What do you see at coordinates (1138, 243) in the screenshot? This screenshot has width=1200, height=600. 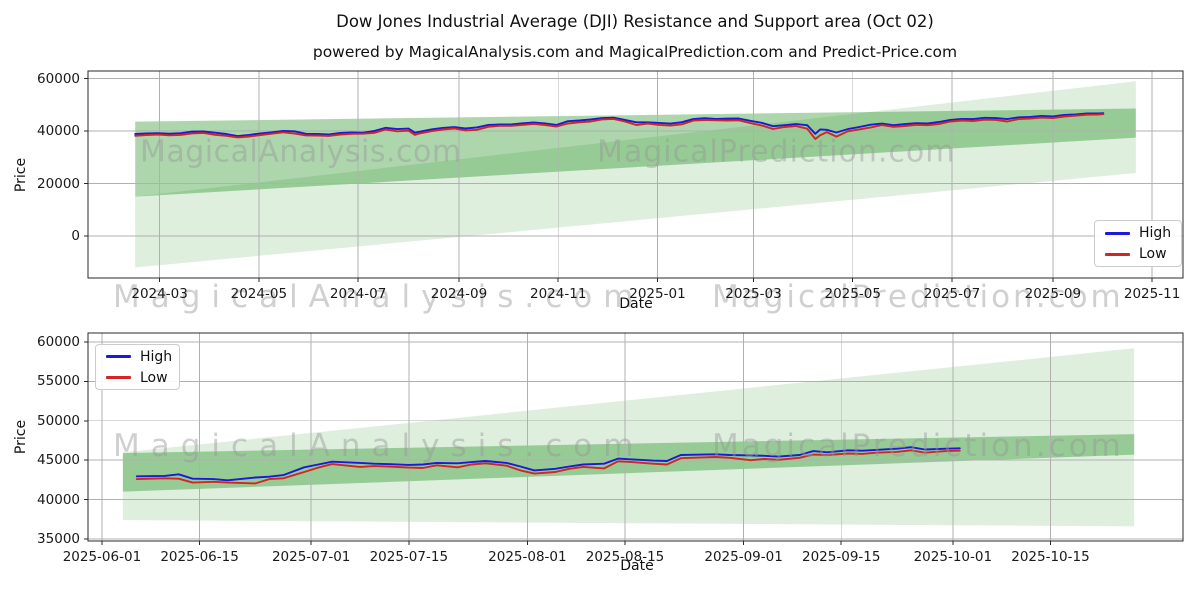 I see `top-chart-legend: High Low` at bounding box center [1138, 243].